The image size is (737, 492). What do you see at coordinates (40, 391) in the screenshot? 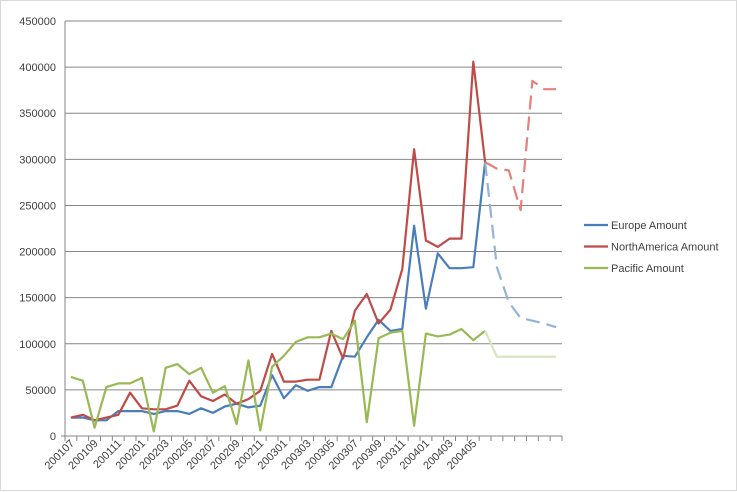
I see `y-tick-label: 50000` at bounding box center [40, 391].